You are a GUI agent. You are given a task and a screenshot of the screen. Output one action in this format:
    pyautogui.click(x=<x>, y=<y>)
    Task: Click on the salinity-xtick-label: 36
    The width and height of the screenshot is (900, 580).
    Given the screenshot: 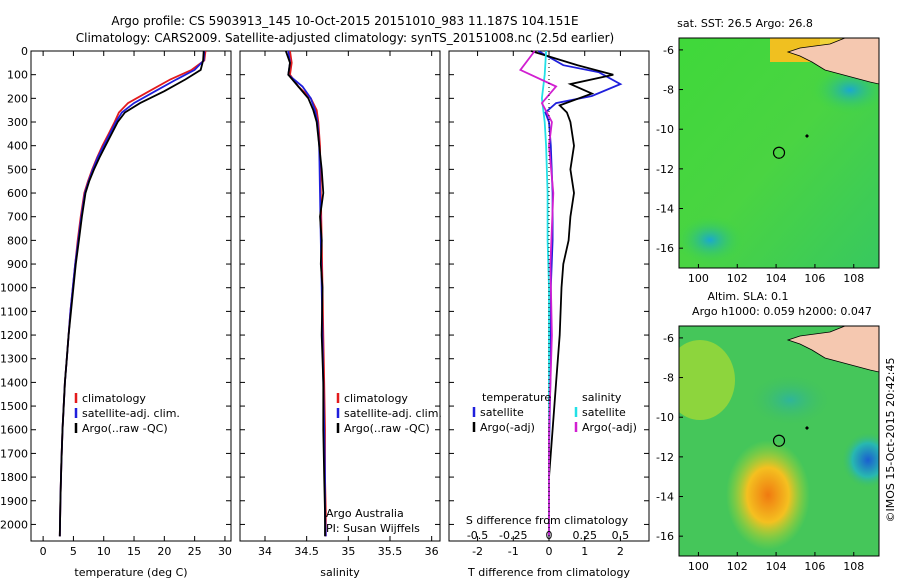 What is the action you would take?
    pyautogui.click(x=432, y=551)
    